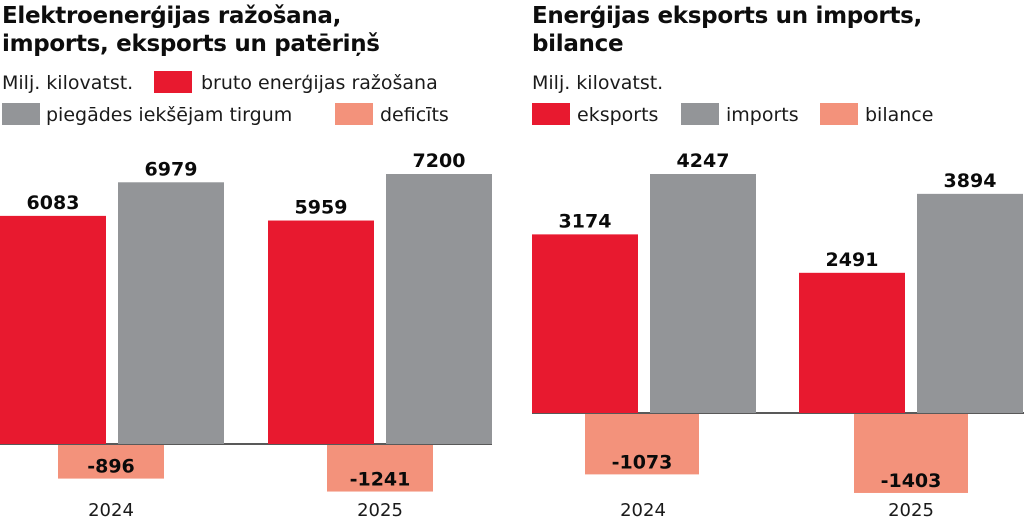 The height and width of the screenshot is (522, 1024). Describe the element at coordinates (439, 161) in the screenshot. I see `data-label: 7200` at that location.